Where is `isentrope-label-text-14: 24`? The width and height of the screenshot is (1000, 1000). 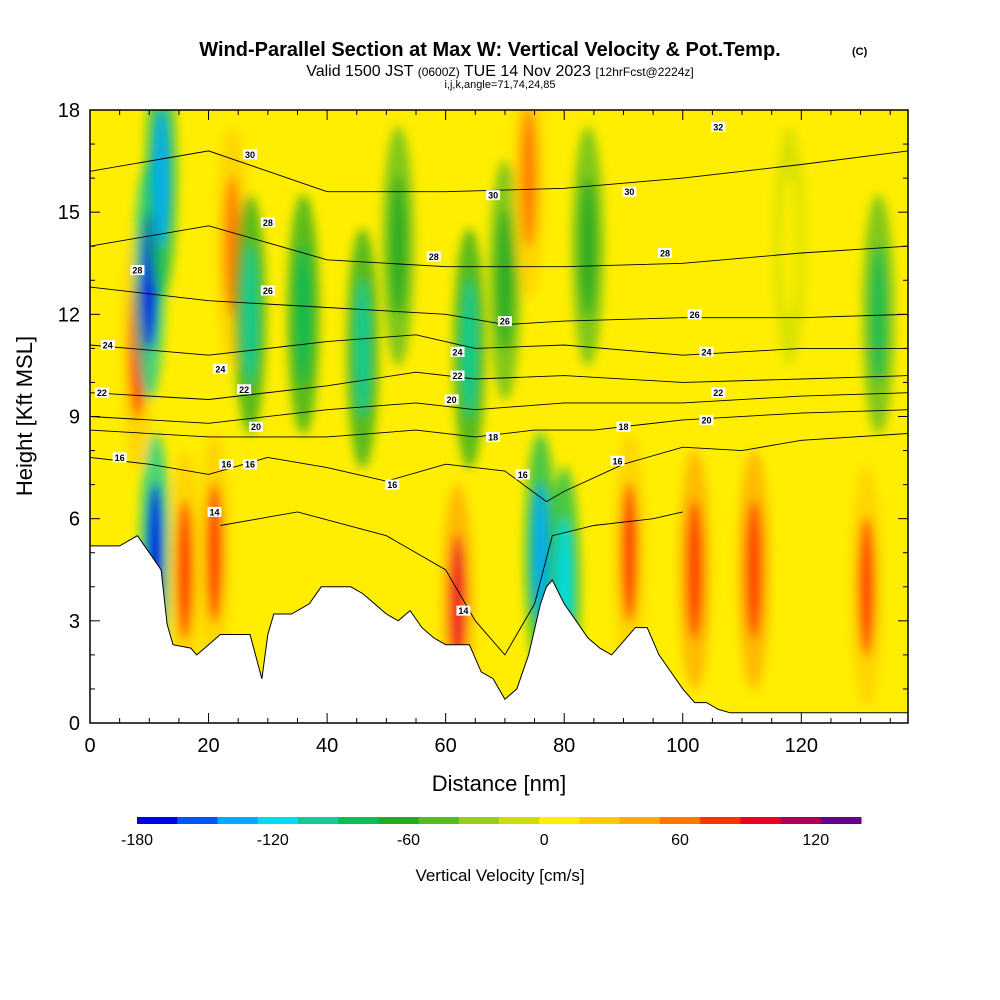 isentrope-label-text-14: 24 is located at coordinates (706, 352).